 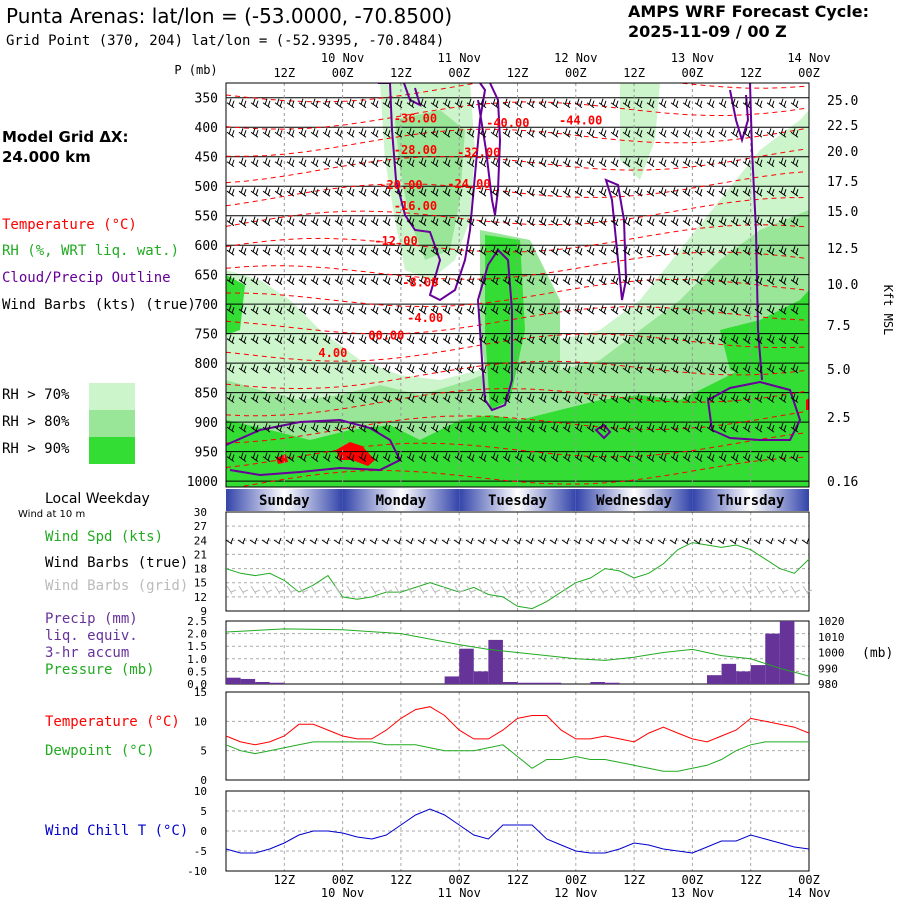 I want to click on wind-chill-label: Wind Chill T (°C), so click(x=117, y=831).